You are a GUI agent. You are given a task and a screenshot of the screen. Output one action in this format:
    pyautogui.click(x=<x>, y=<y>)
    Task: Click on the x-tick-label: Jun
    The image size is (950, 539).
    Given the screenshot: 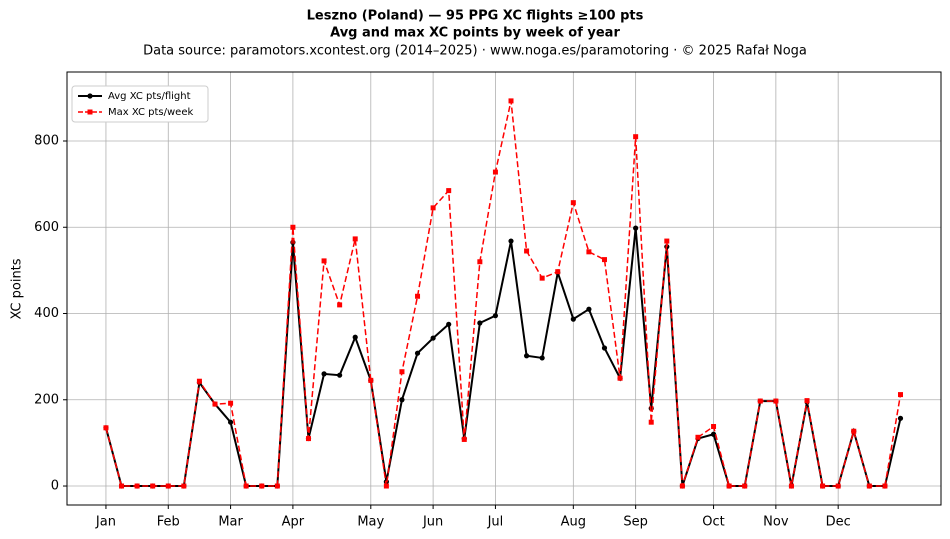 What is the action you would take?
    pyautogui.click(x=432, y=522)
    